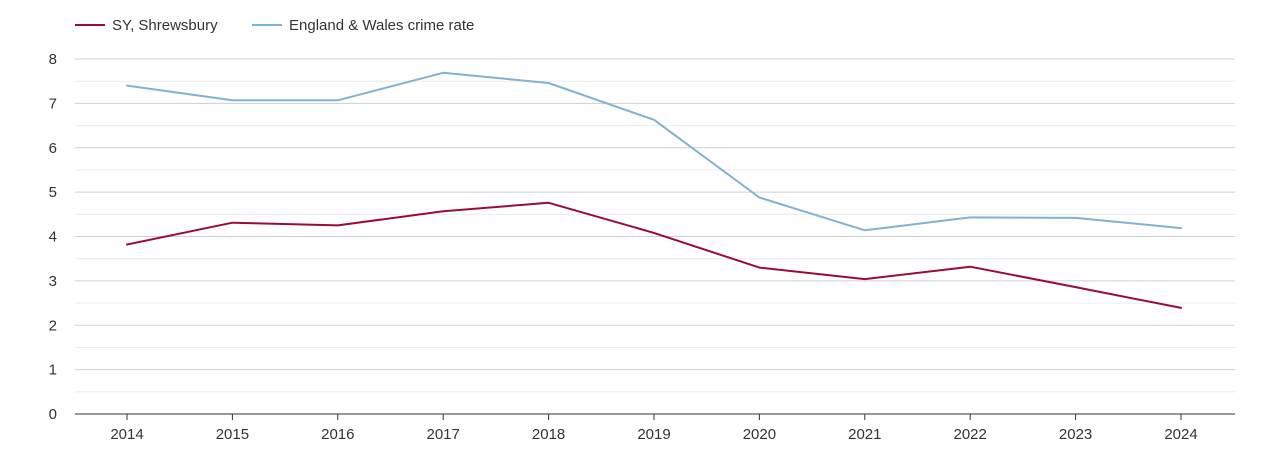  Describe the element at coordinates (1075, 434) in the screenshot. I see `x-tick-label: 2023` at that location.